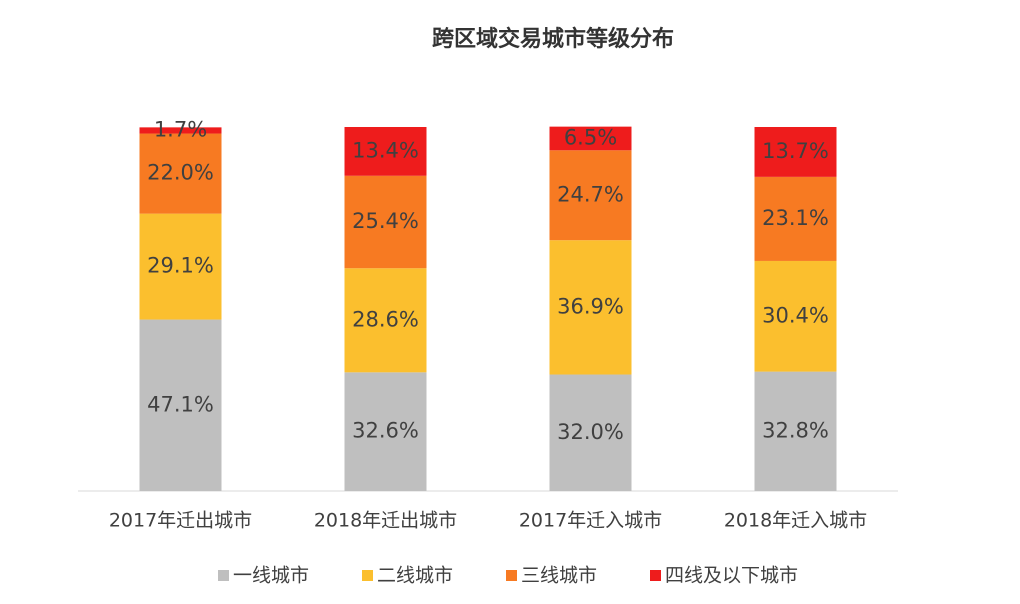  Describe the element at coordinates (271, 576) in the screenshot. I see `legend-label: 一线城市` at that location.